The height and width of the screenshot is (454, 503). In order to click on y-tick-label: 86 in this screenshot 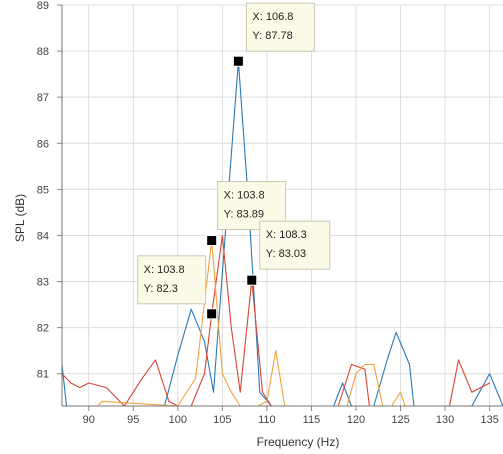, I will do `click(43, 144)`.